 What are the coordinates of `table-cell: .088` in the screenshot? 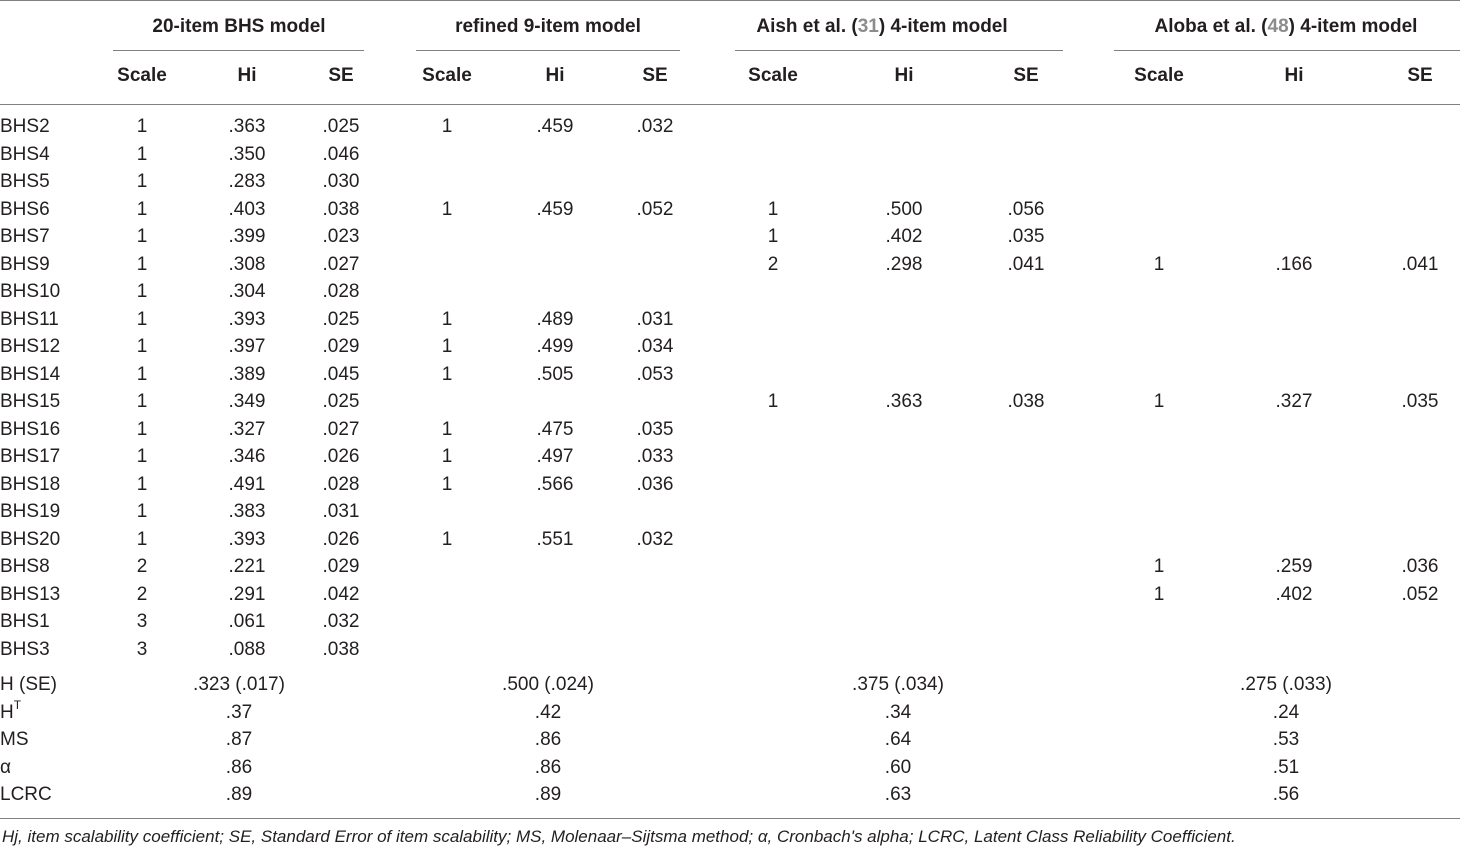 It's located at (247, 649).